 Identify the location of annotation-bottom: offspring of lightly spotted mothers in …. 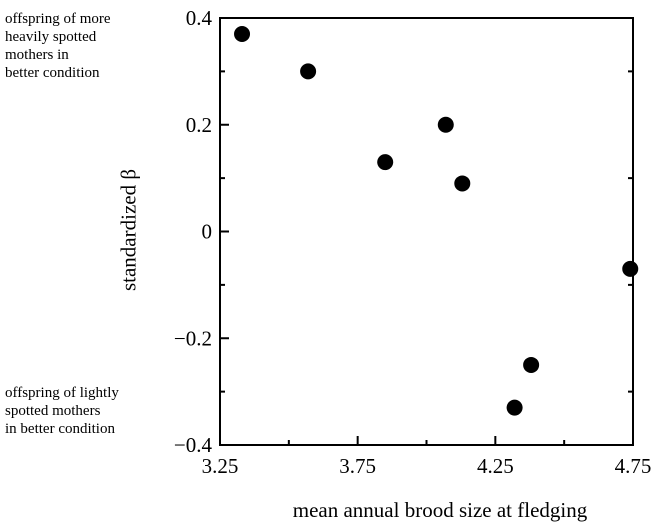
(62, 411).